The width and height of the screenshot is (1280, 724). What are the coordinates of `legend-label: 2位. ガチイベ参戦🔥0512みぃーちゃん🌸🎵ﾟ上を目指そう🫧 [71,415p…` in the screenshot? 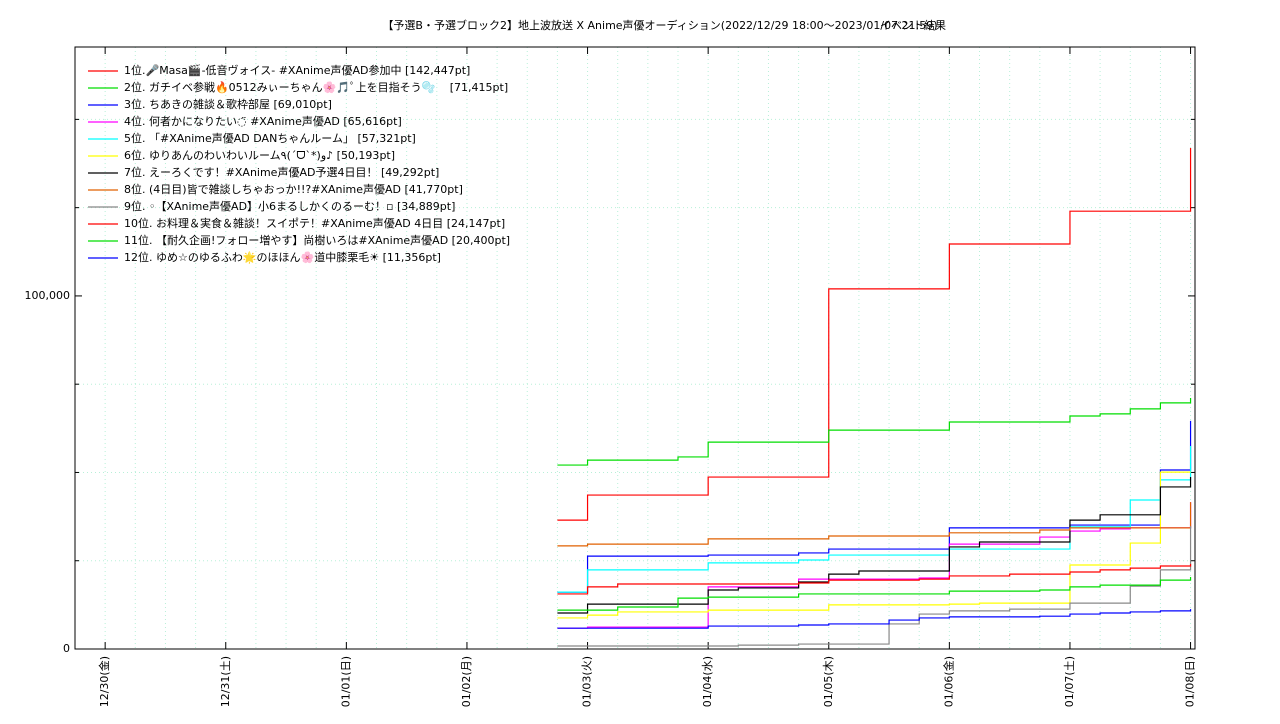 It's located at (316, 87).